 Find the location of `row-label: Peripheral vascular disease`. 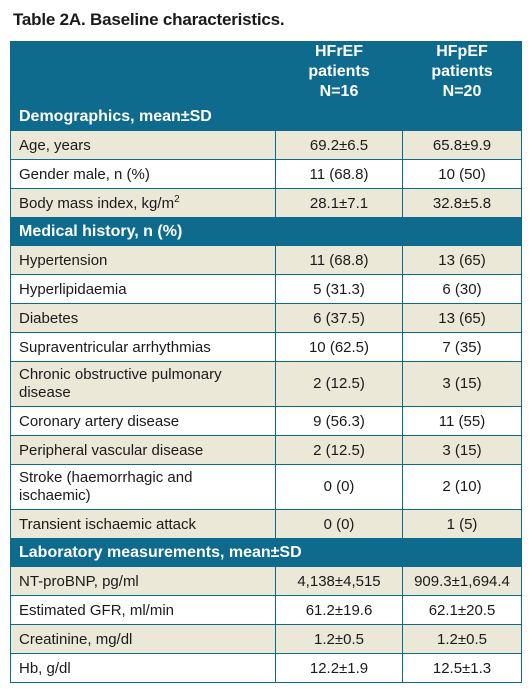

row-label: Peripheral vascular disease is located at coordinates (143, 450).